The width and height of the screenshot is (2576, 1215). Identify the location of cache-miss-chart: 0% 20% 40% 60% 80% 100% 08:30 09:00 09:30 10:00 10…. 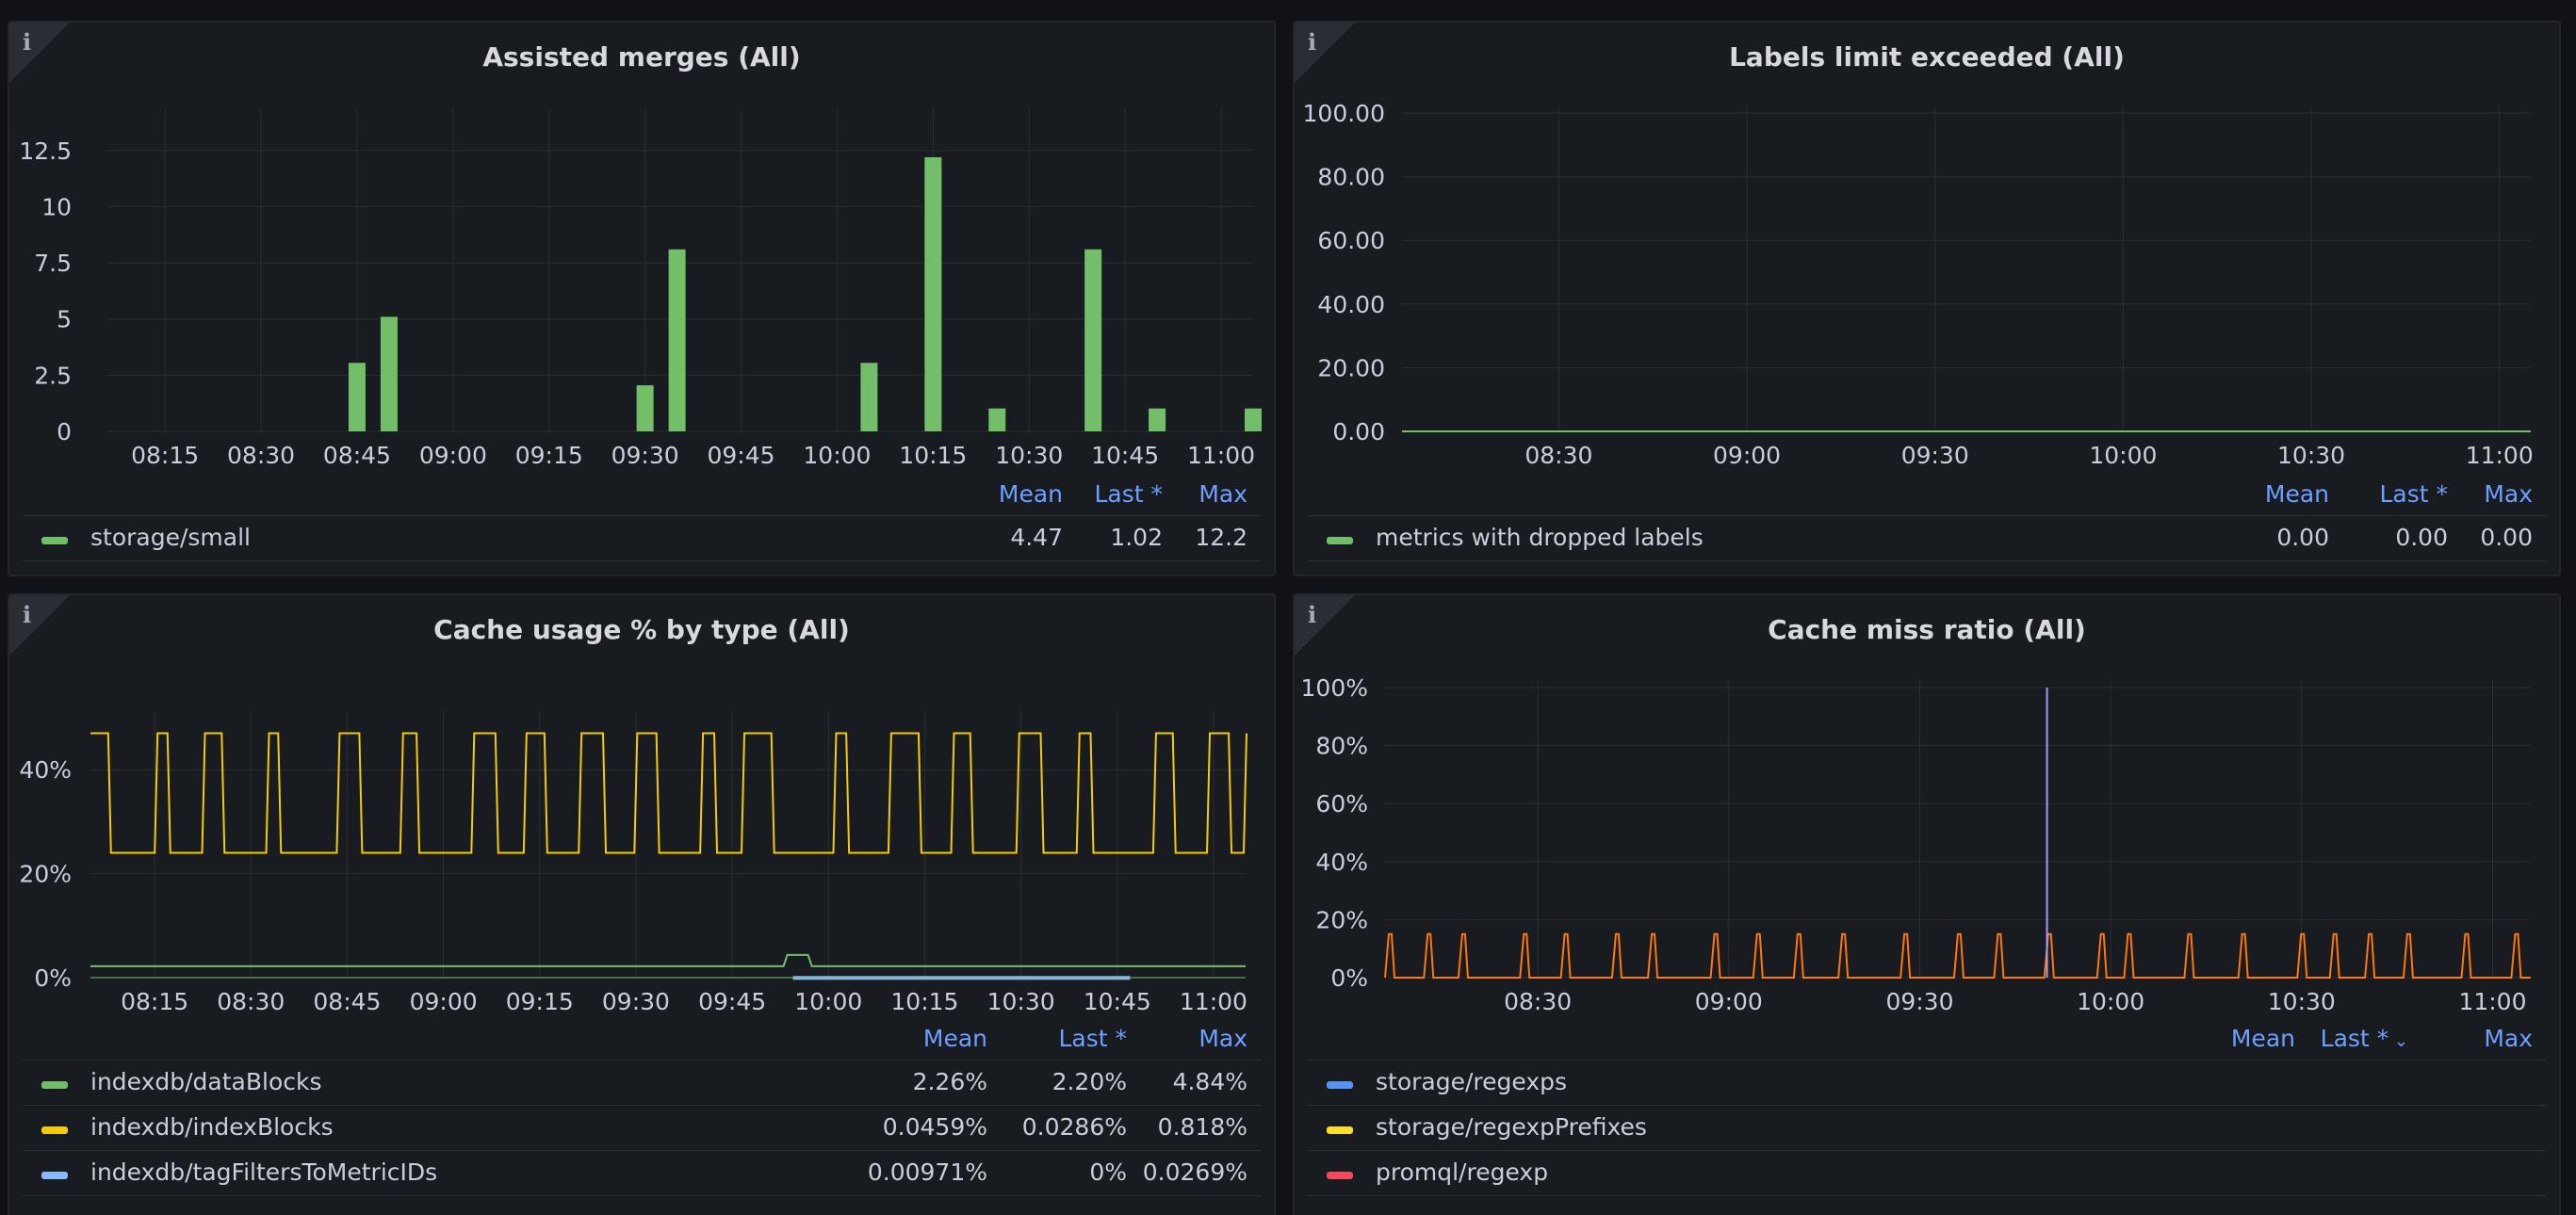
(1916, 844).